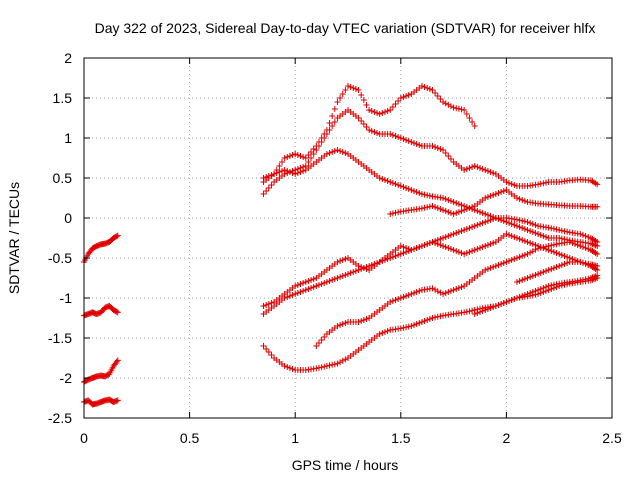 This screenshot has height=480, width=640. What do you see at coordinates (66, 298) in the screenshot?
I see `y-tick-label: -1` at bounding box center [66, 298].